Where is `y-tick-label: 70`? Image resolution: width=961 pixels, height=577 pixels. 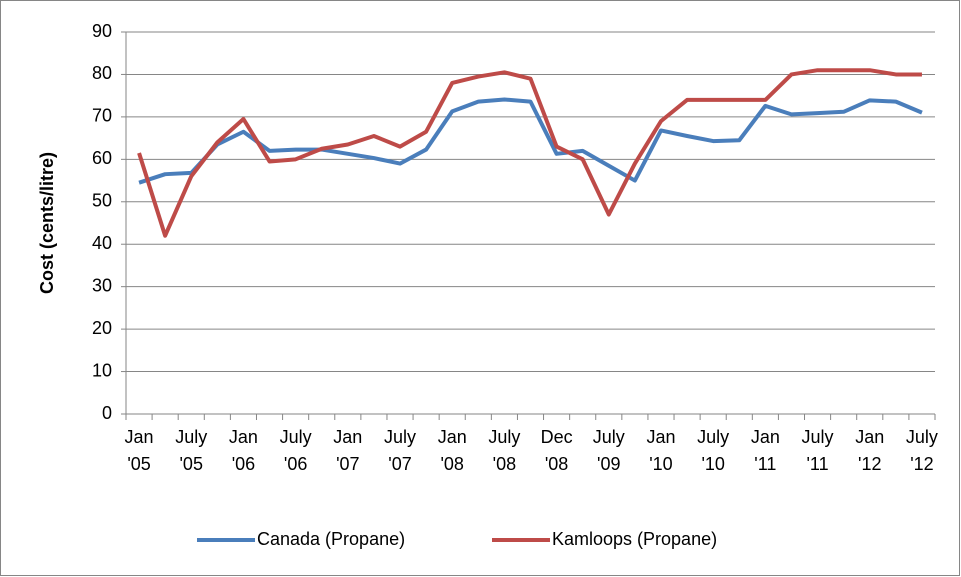
y-tick-label: 70 is located at coordinates (102, 116).